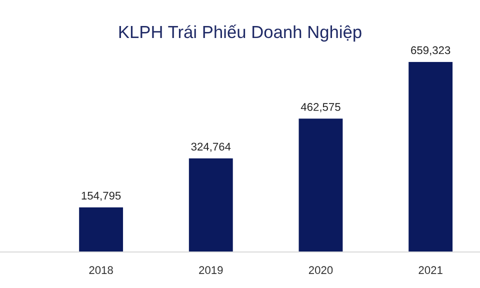  I want to click on data-label: 324,764, so click(211, 147).